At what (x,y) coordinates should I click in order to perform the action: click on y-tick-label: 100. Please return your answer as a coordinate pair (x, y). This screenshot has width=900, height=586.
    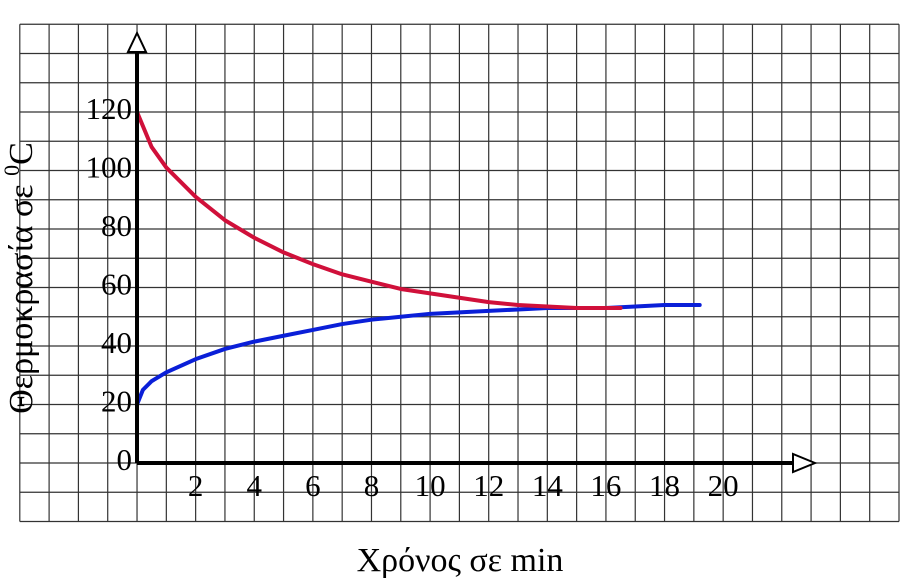
    Looking at the image, I should click on (109, 167).